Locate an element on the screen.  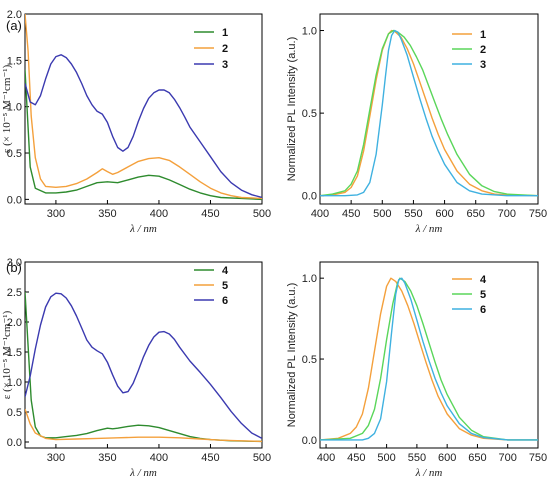
panel-label-a: (a) is located at coordinates (14, 25).